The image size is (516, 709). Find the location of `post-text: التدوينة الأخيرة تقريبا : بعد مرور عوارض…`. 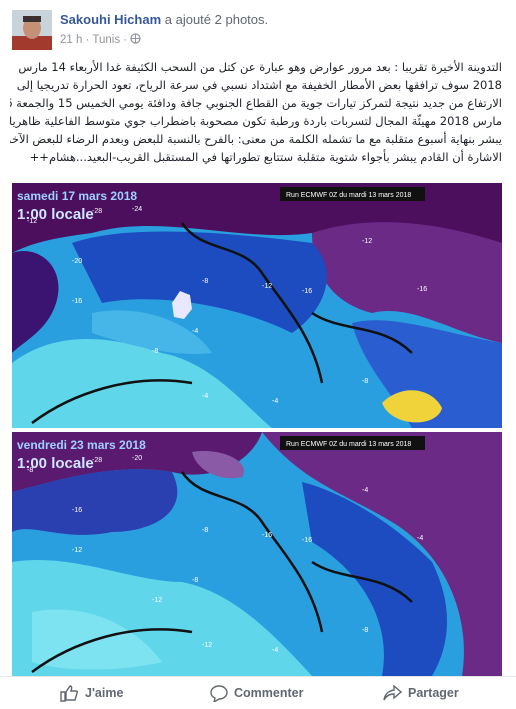

post-text: التدوينة الأخيرة تقريبا : بعد مرور عوارض… is located at coordinates (256, 112).